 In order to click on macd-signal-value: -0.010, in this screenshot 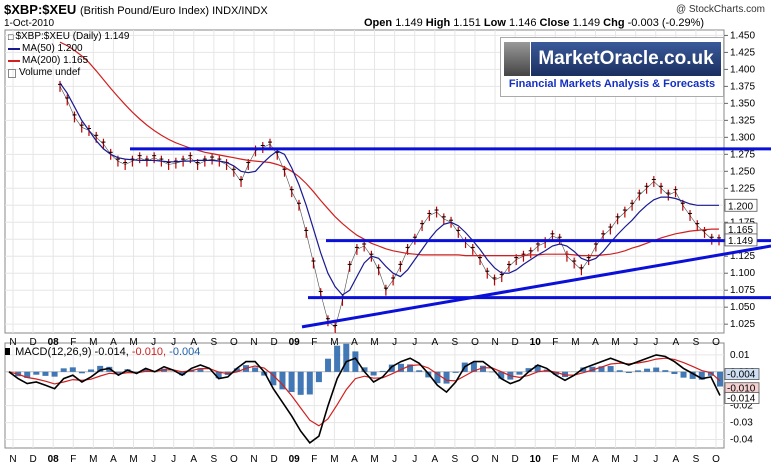, I will do `click(149, 352)`.